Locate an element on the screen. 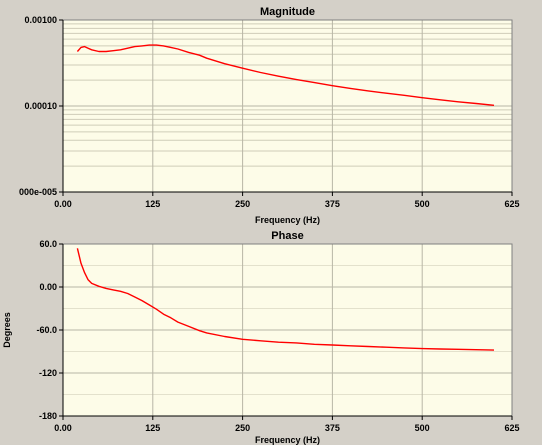 The height and width of the screenshot is (445, 542). chart-title: Magnitude is located at coordinates (287, 12).